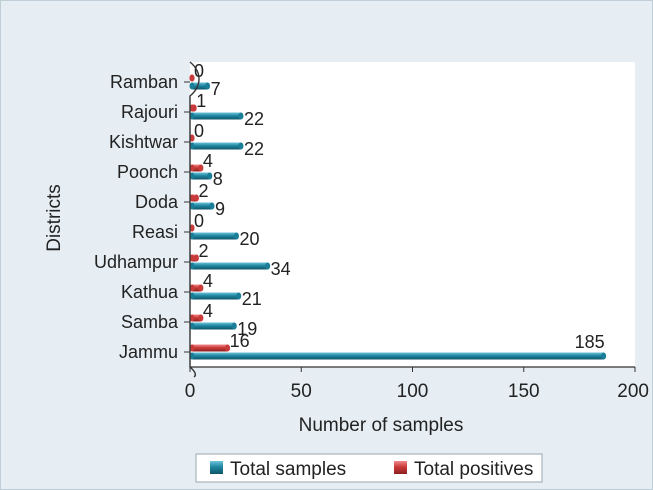  What do you see at coordinates (213, 326) in the screenshot?
I see `bar-total-samples-samba` at bounding box center [213, 326].